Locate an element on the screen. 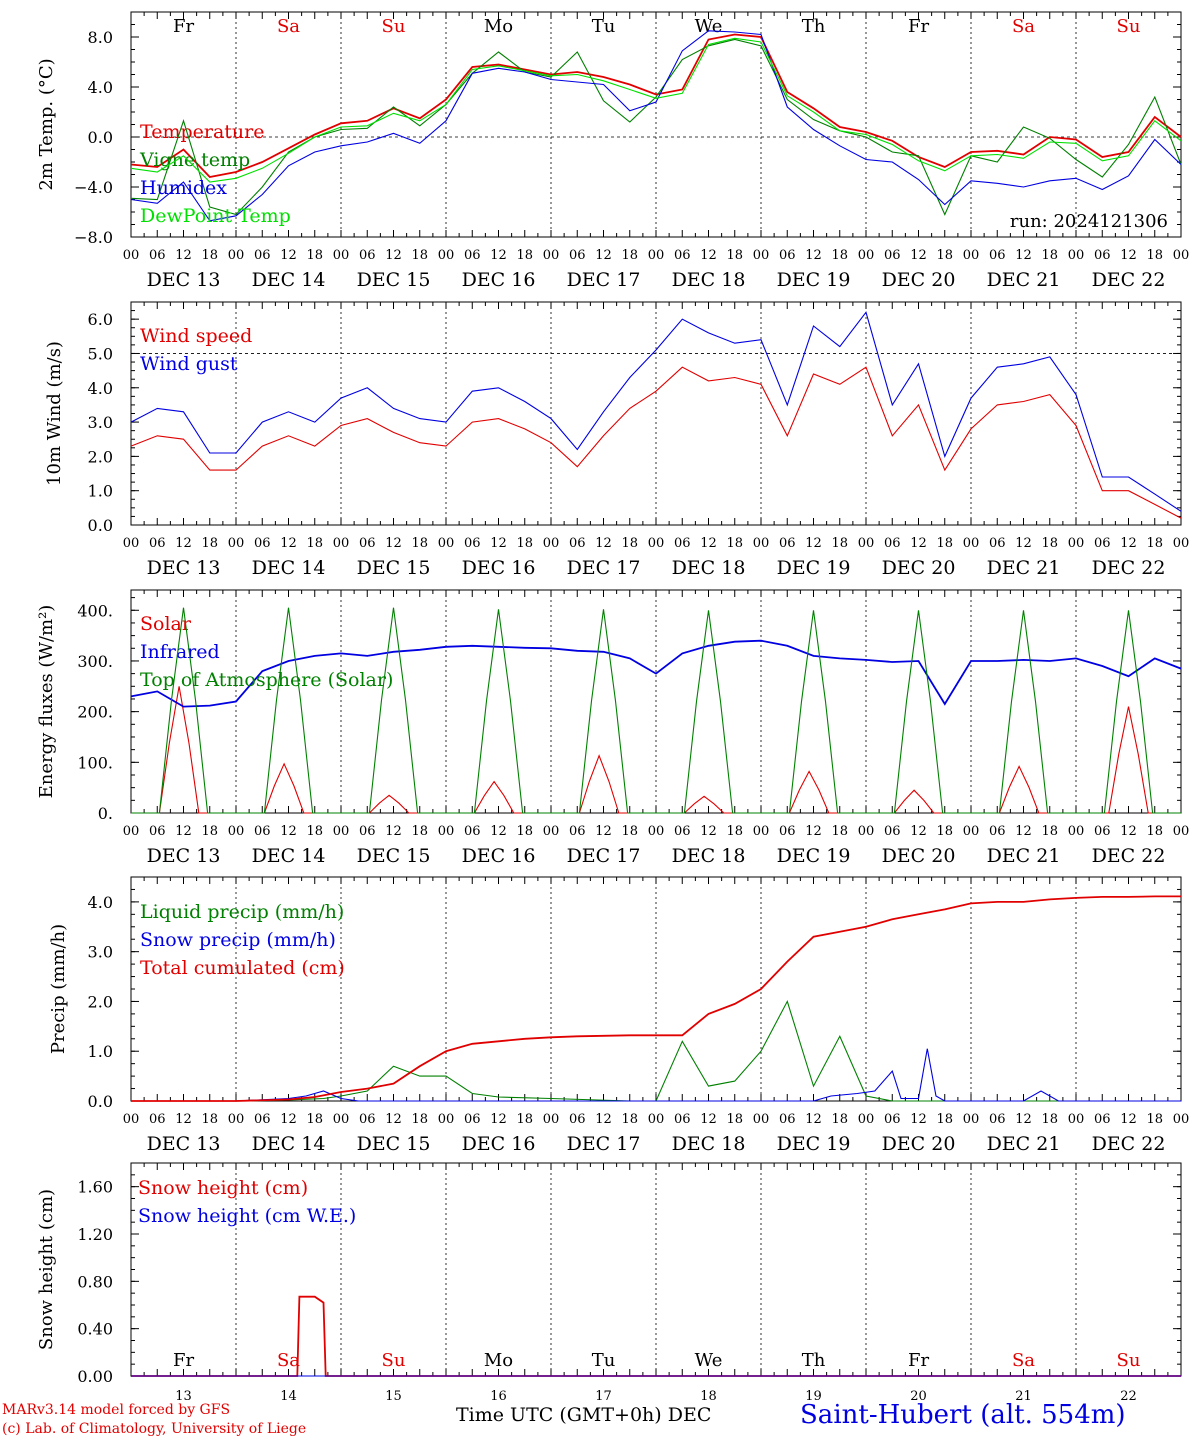 This screenshot has width=1194, height=1445. legend-entry: Top of Atmosphere (Solar) is located at coordinates (266, 680).